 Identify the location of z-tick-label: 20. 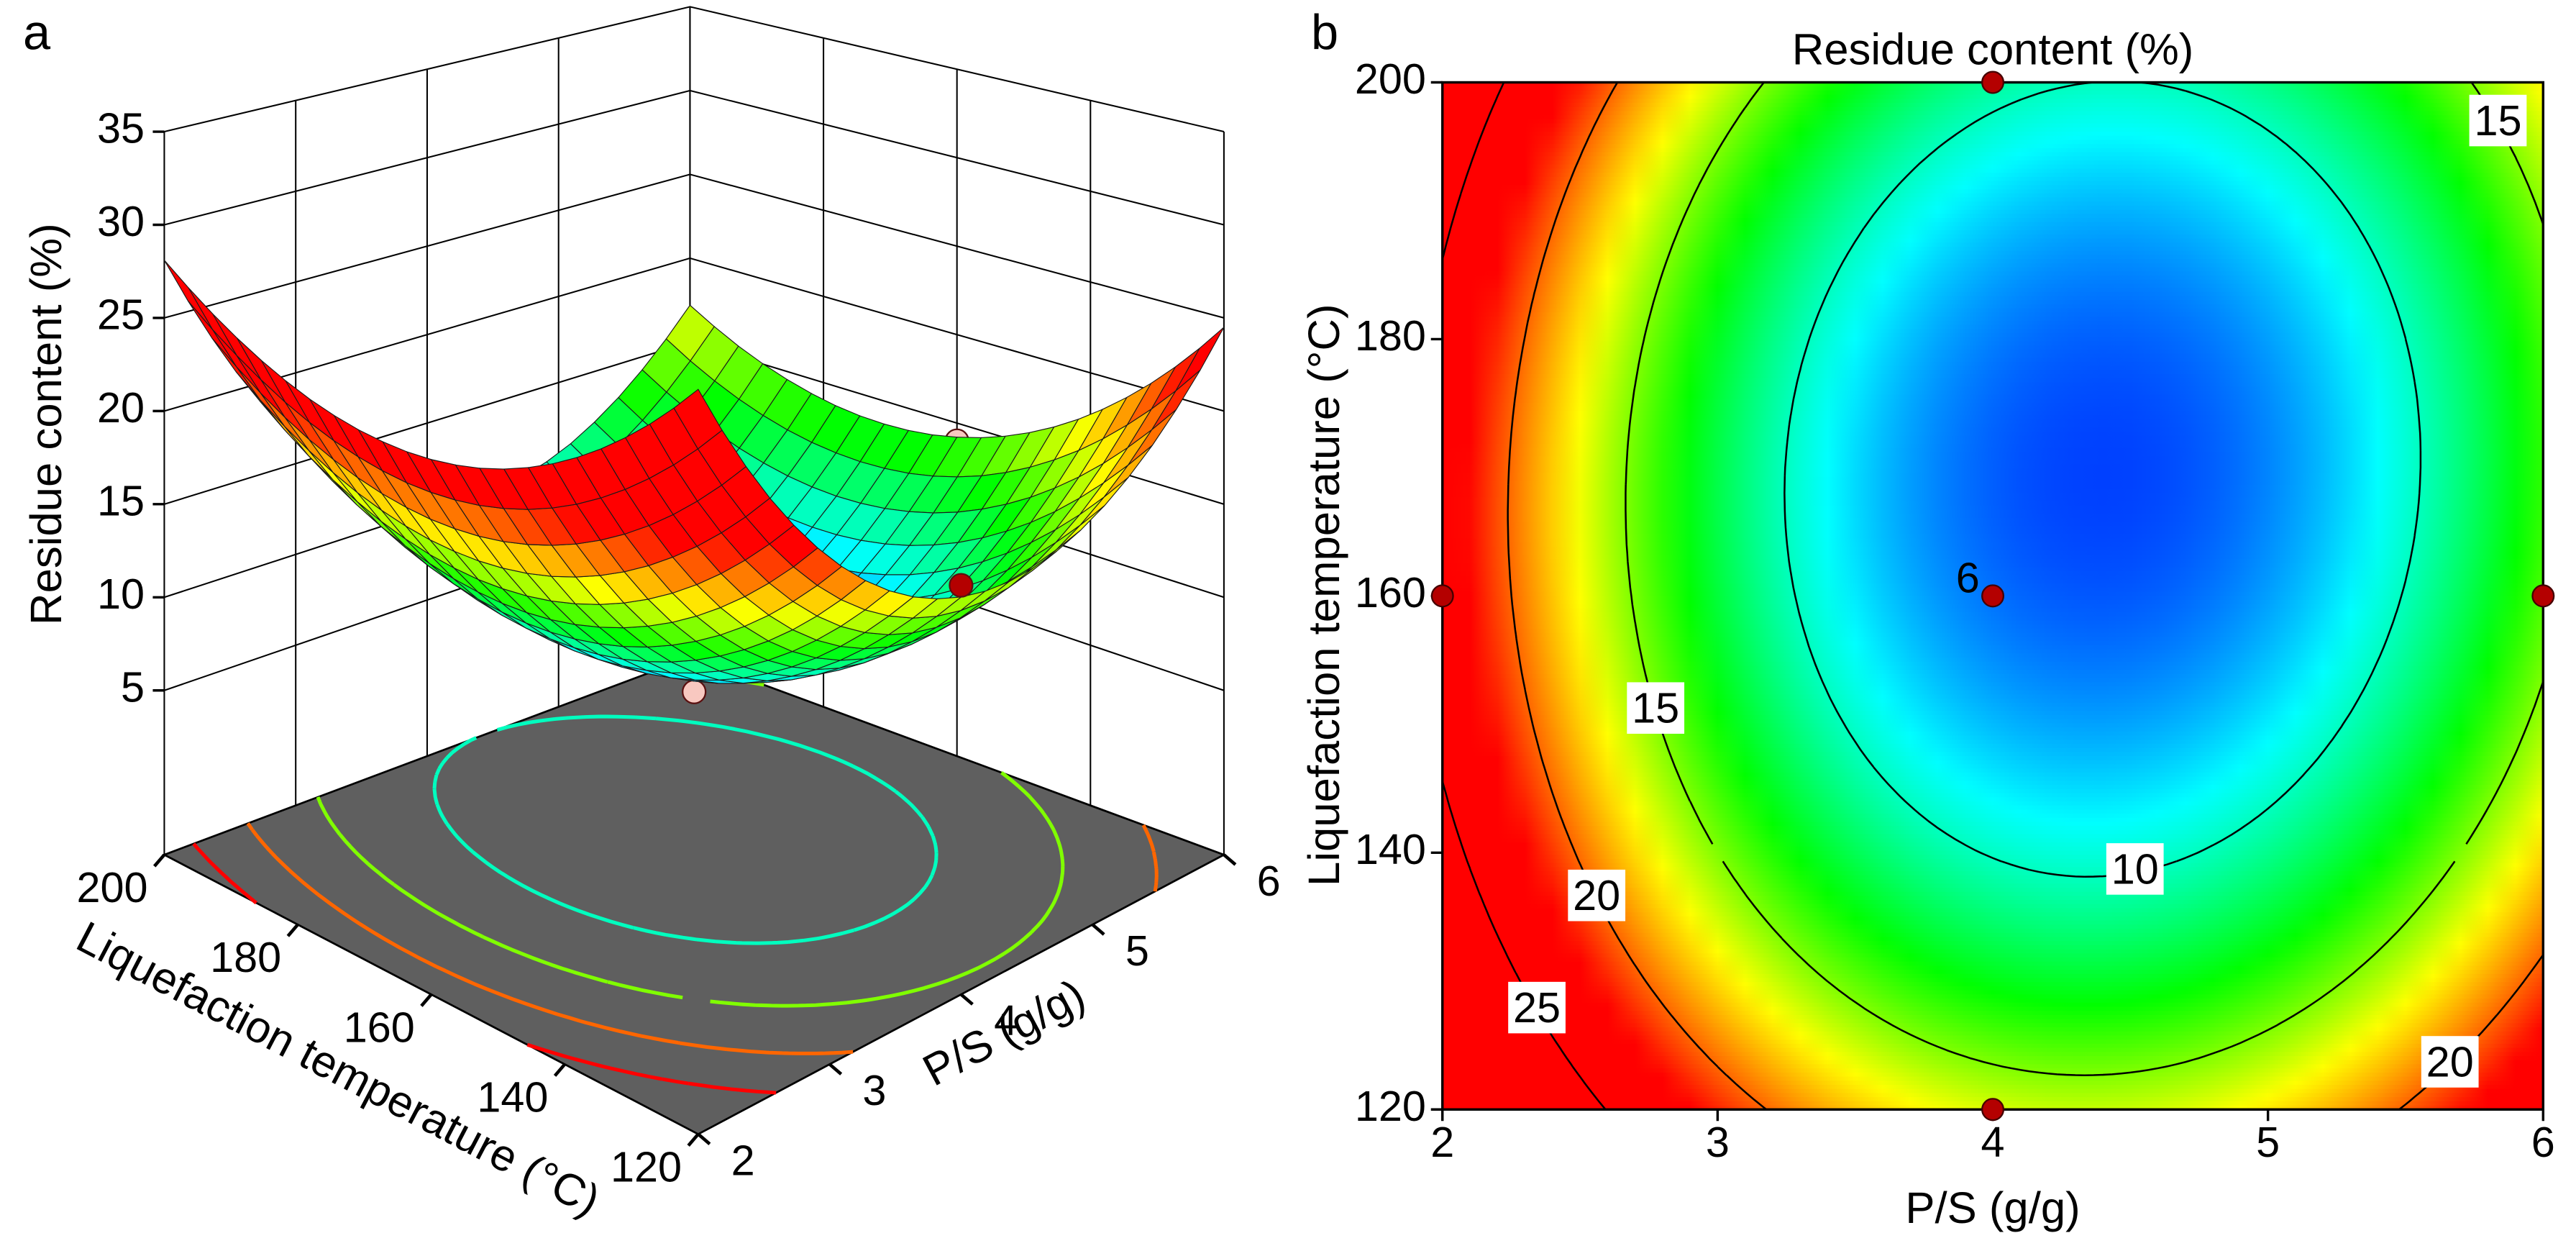
(121, 407).